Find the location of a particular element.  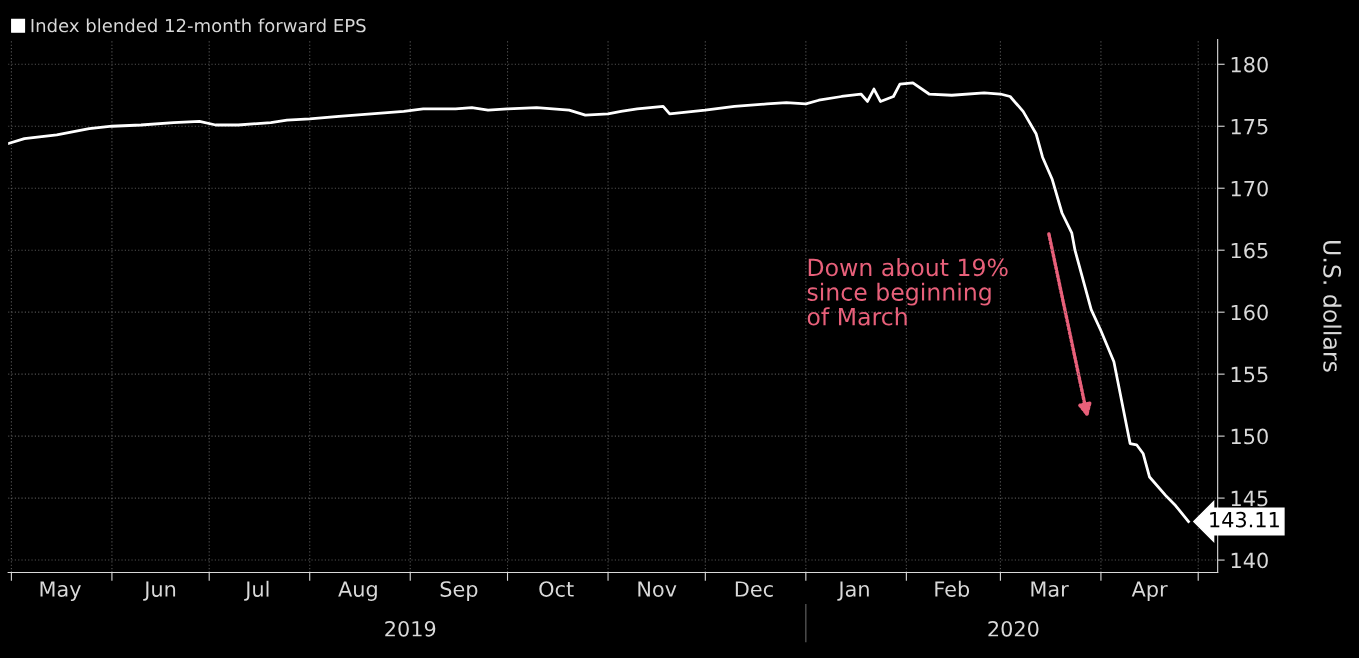

y-axis-title: U.S. dollars is located at coordinates (1332, 306).